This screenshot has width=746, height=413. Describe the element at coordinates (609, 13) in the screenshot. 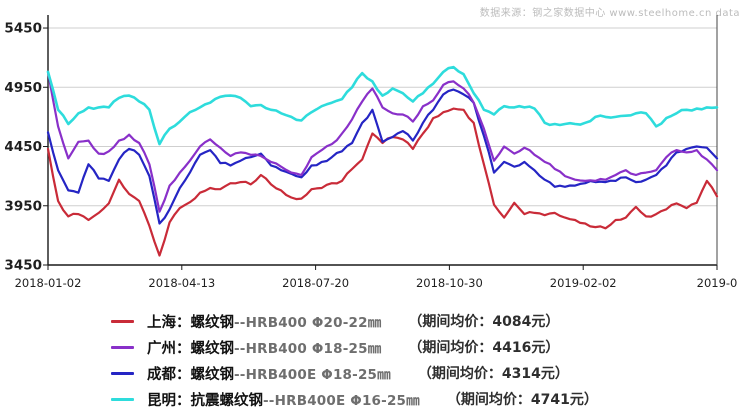

I see `watermark: 数据来源：钢之家数据中心 www.steelhome.cn data` at that location.